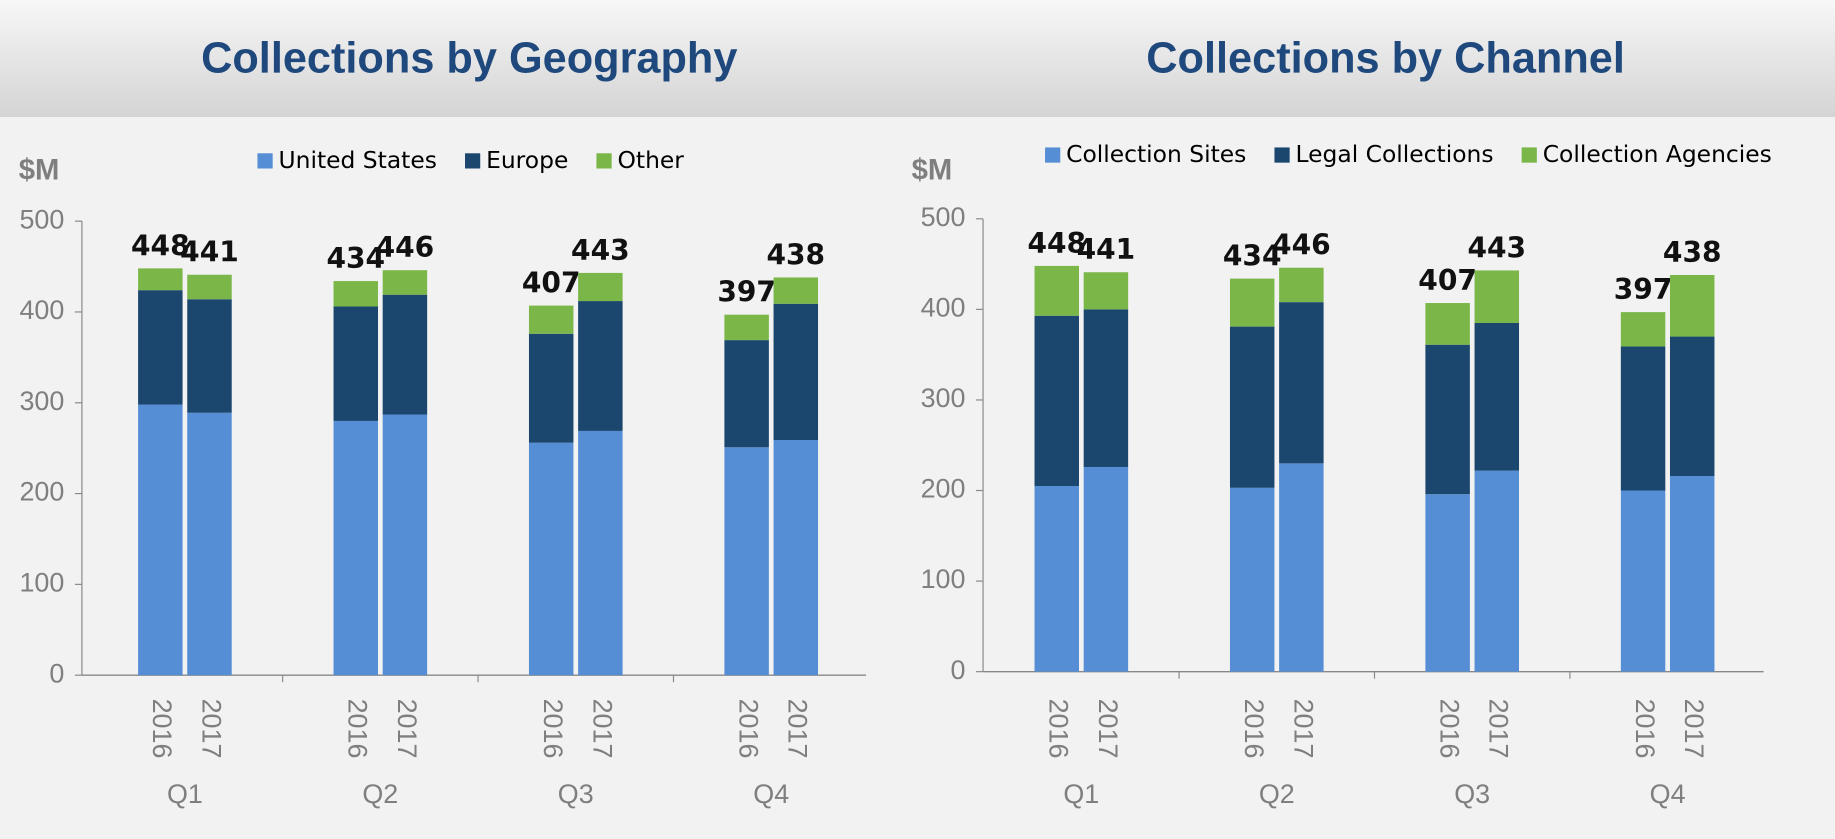 The height and width of the screenshot is (839, 1835). What do you see at coordinates (1385, 58) in the screenshot?
I see `chart-title: Collections by Channel` at bounding box center [1385, 58].